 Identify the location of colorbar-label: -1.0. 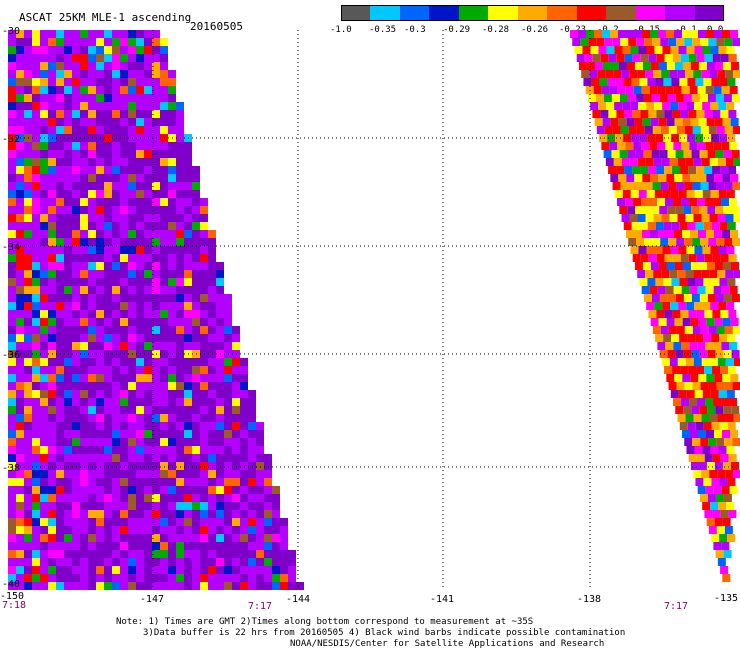
(341, 30).